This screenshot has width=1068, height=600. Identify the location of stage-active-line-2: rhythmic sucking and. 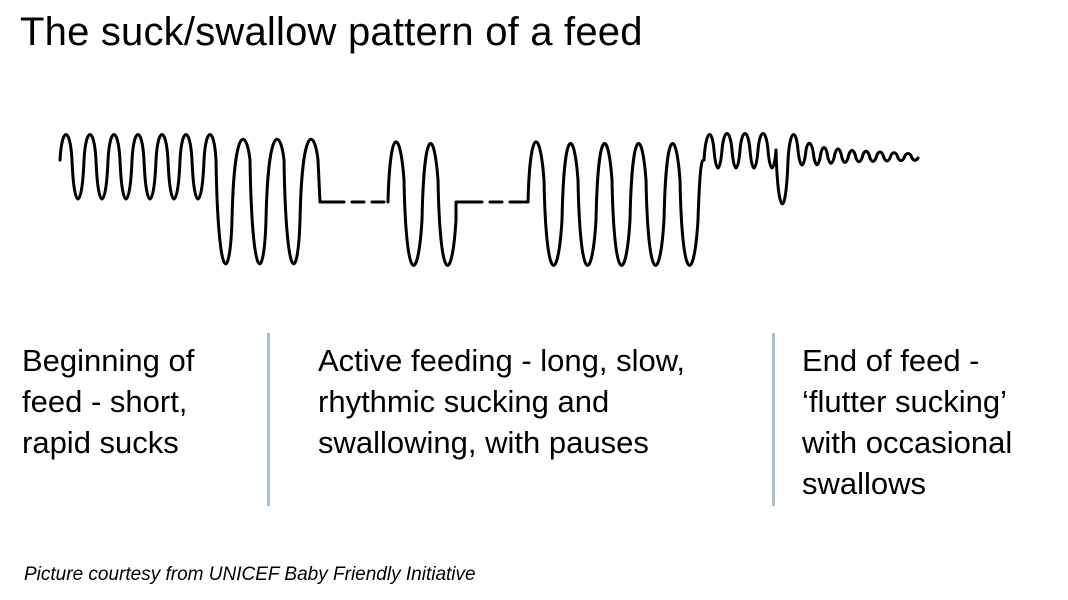
(464, 401).